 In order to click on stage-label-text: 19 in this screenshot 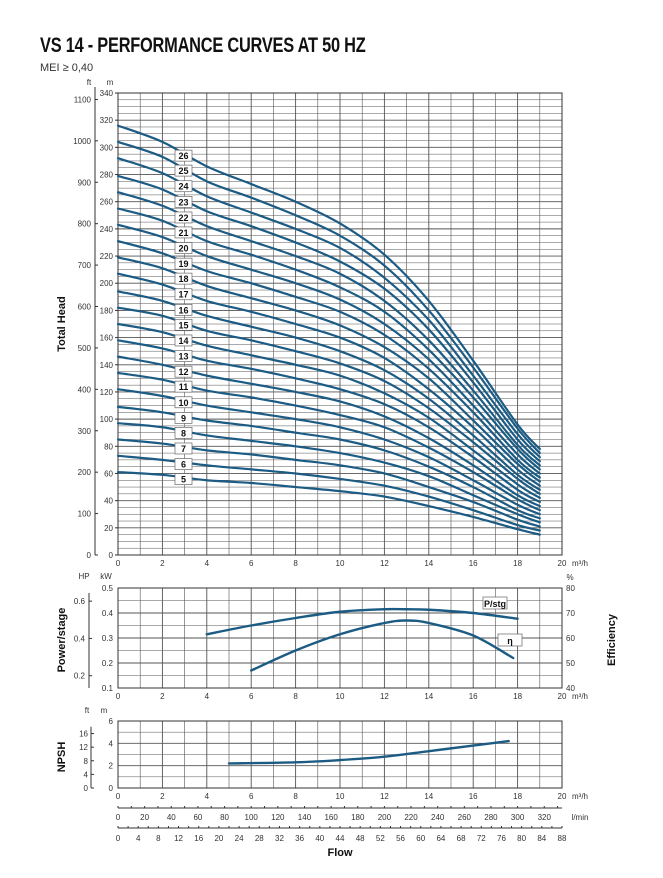, I will do `click(183, 264)`.